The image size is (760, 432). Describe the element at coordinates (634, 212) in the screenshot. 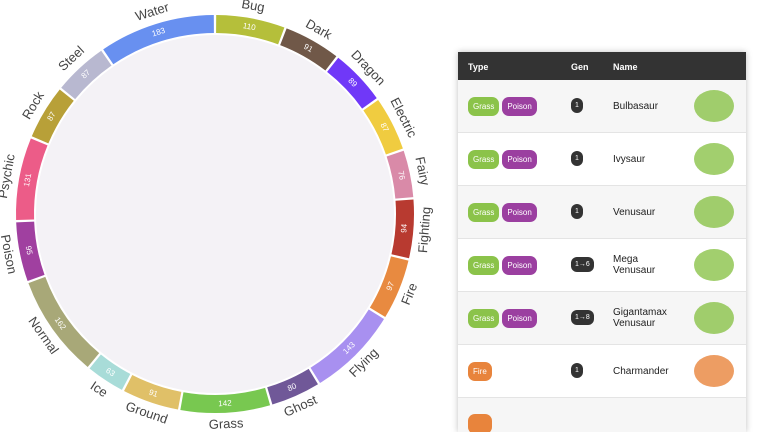

I see `pokemon-name: Venusaur` at that location.